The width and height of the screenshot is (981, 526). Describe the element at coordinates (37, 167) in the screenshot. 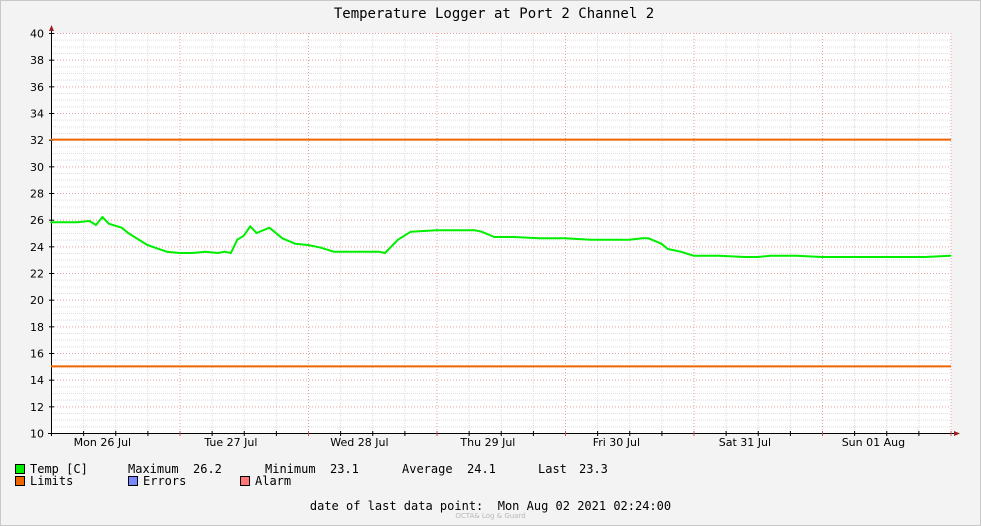

I see `y-tick-label: 30` at that location.